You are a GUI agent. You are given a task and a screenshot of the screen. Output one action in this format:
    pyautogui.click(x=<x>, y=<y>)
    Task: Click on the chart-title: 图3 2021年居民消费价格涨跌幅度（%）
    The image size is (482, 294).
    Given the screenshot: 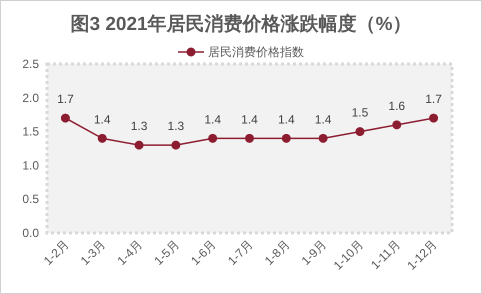 What is the action you would take?
    pyautogui.click(x=241, y=24)
    